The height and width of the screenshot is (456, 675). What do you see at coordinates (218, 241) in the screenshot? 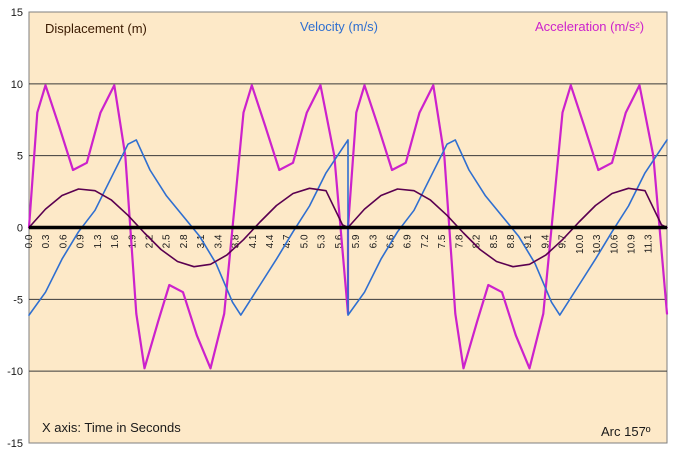
I see `x-tick-label: 3.4` at bounding box center [218, 241].